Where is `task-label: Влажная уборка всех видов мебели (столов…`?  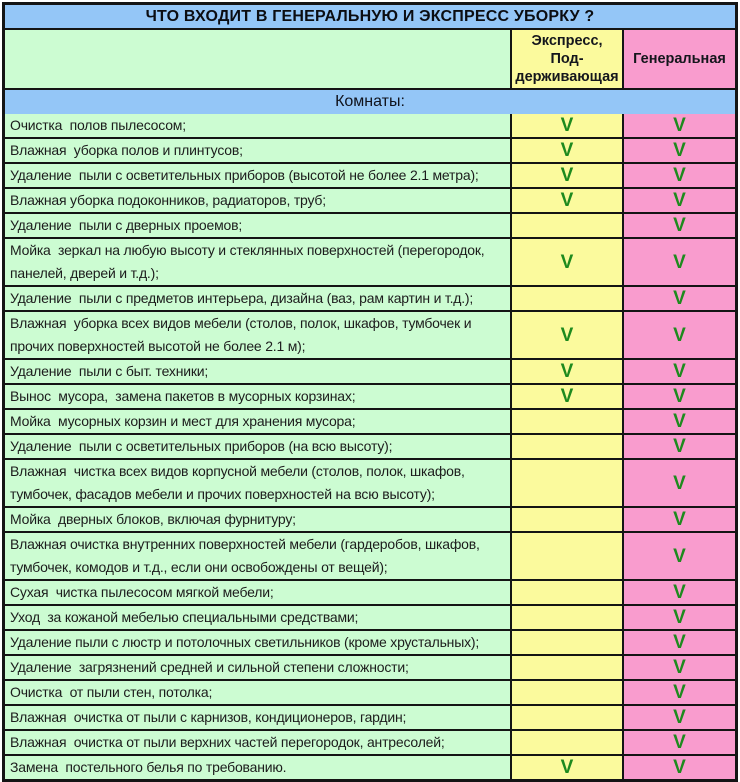 task-label: Влажная уборка всех видов мебели (столов… is located at coordinates (257, 335).